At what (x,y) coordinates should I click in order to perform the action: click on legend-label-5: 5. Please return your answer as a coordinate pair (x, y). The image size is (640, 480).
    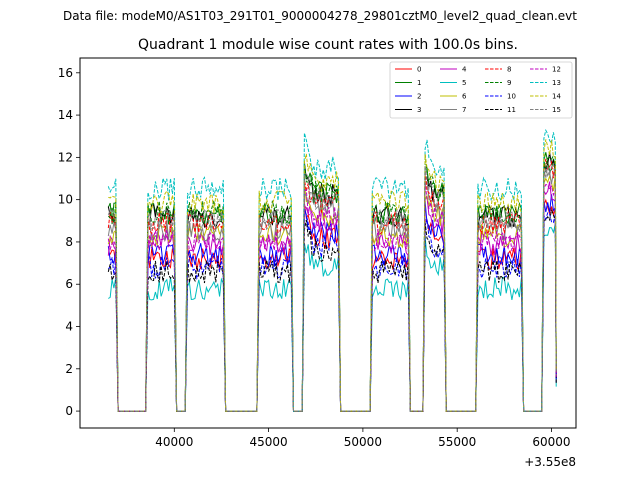
    Looking at the image, I should click on (464, 83).